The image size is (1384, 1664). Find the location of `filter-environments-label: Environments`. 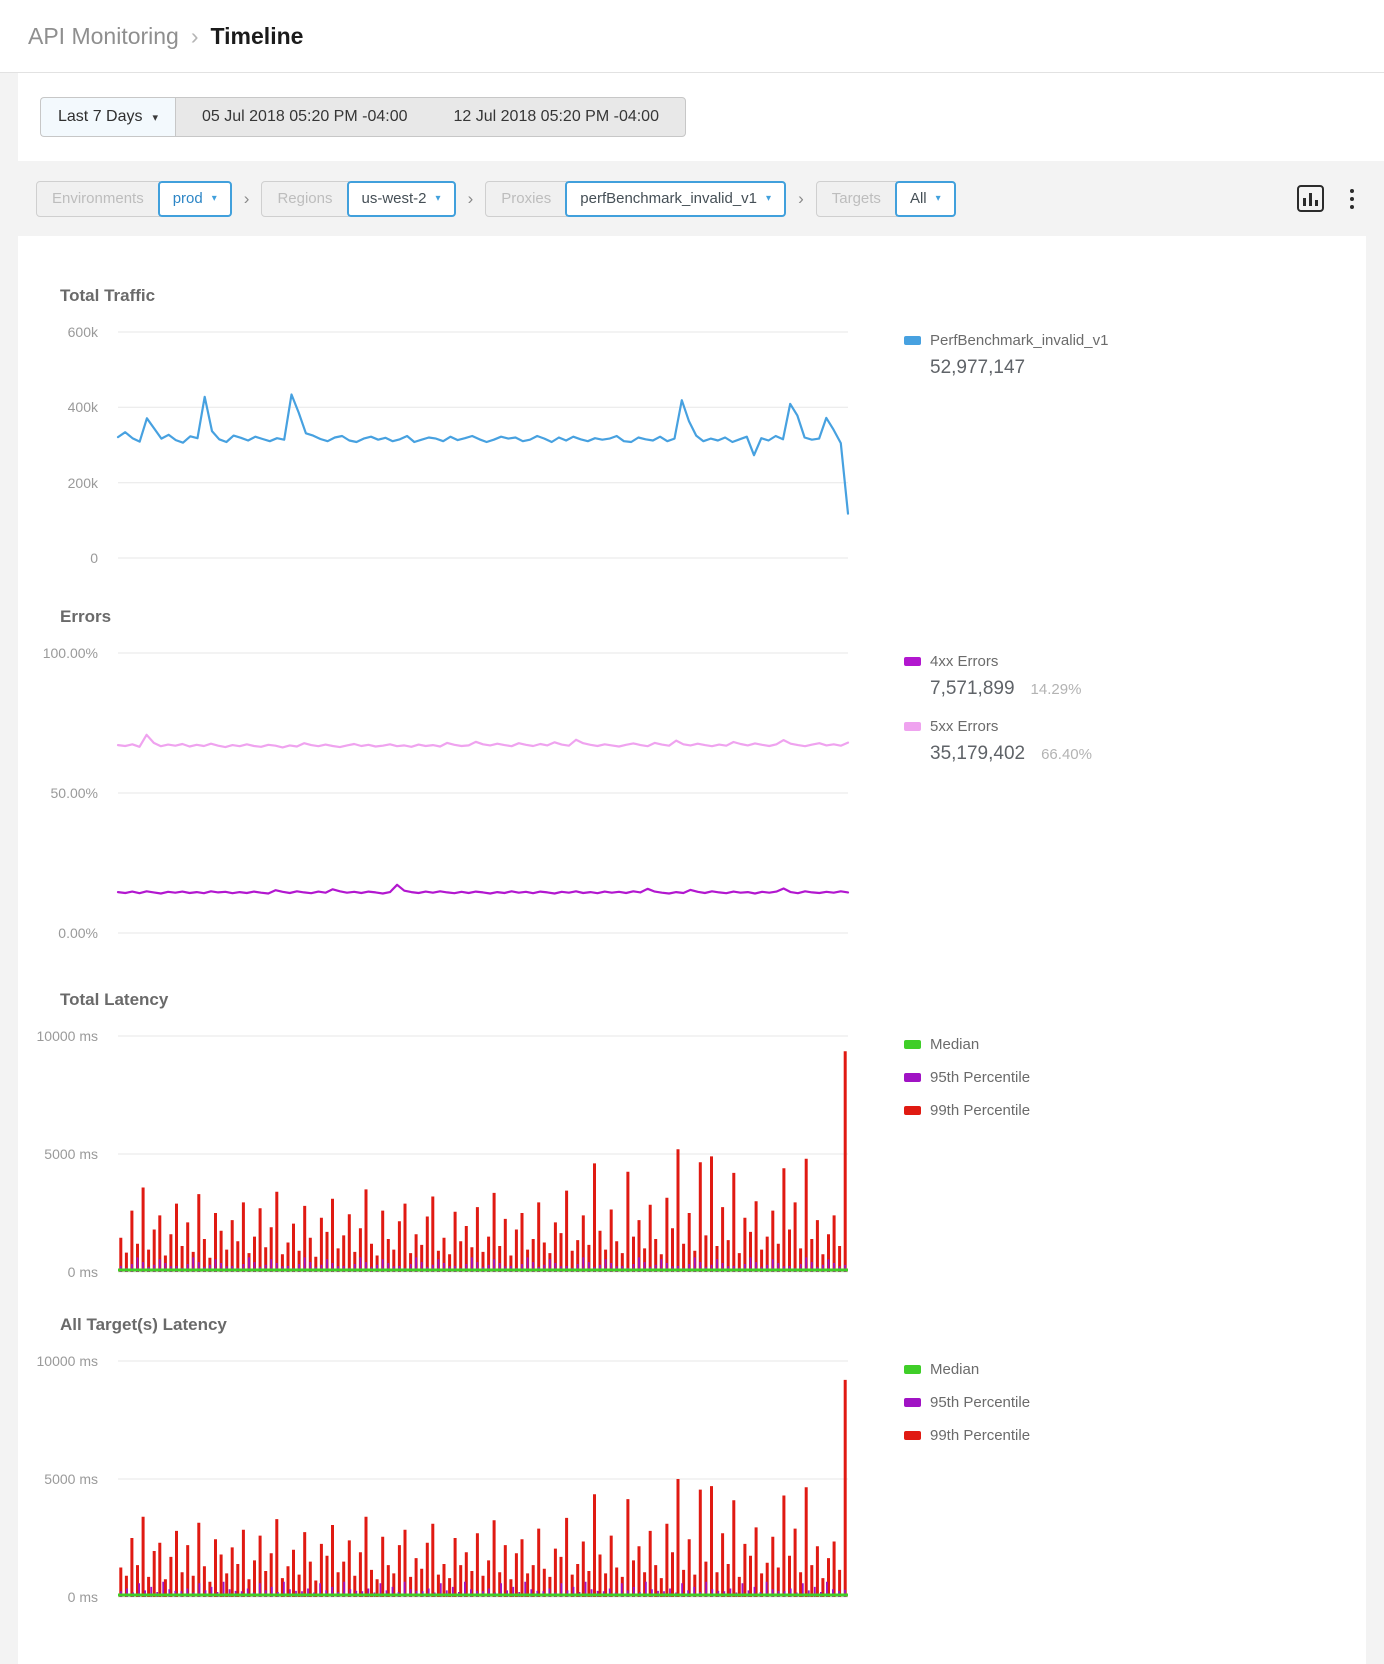

filter-environments-label: Environments is located at coordinates (98, 198).